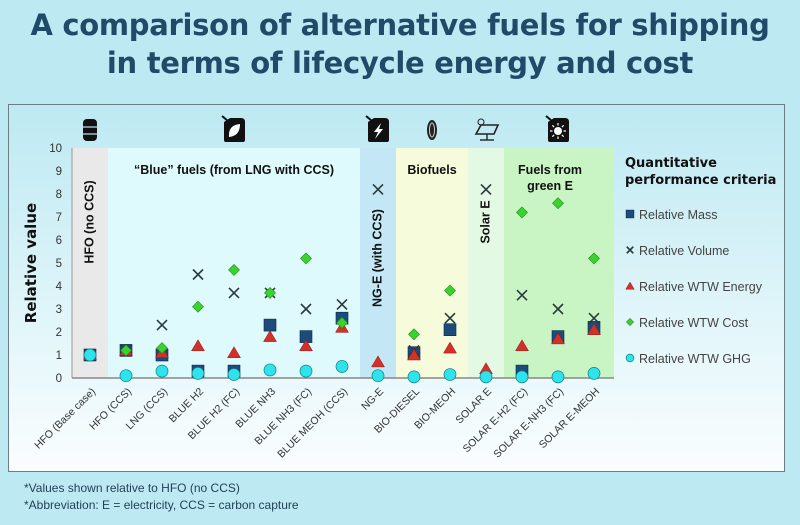 This screenshot has height=525, width=800. Describe the element at coordinates (312, 423) in the screenshot. I see `x-tick-label: BLUE MEOH (CCS)` at that location.